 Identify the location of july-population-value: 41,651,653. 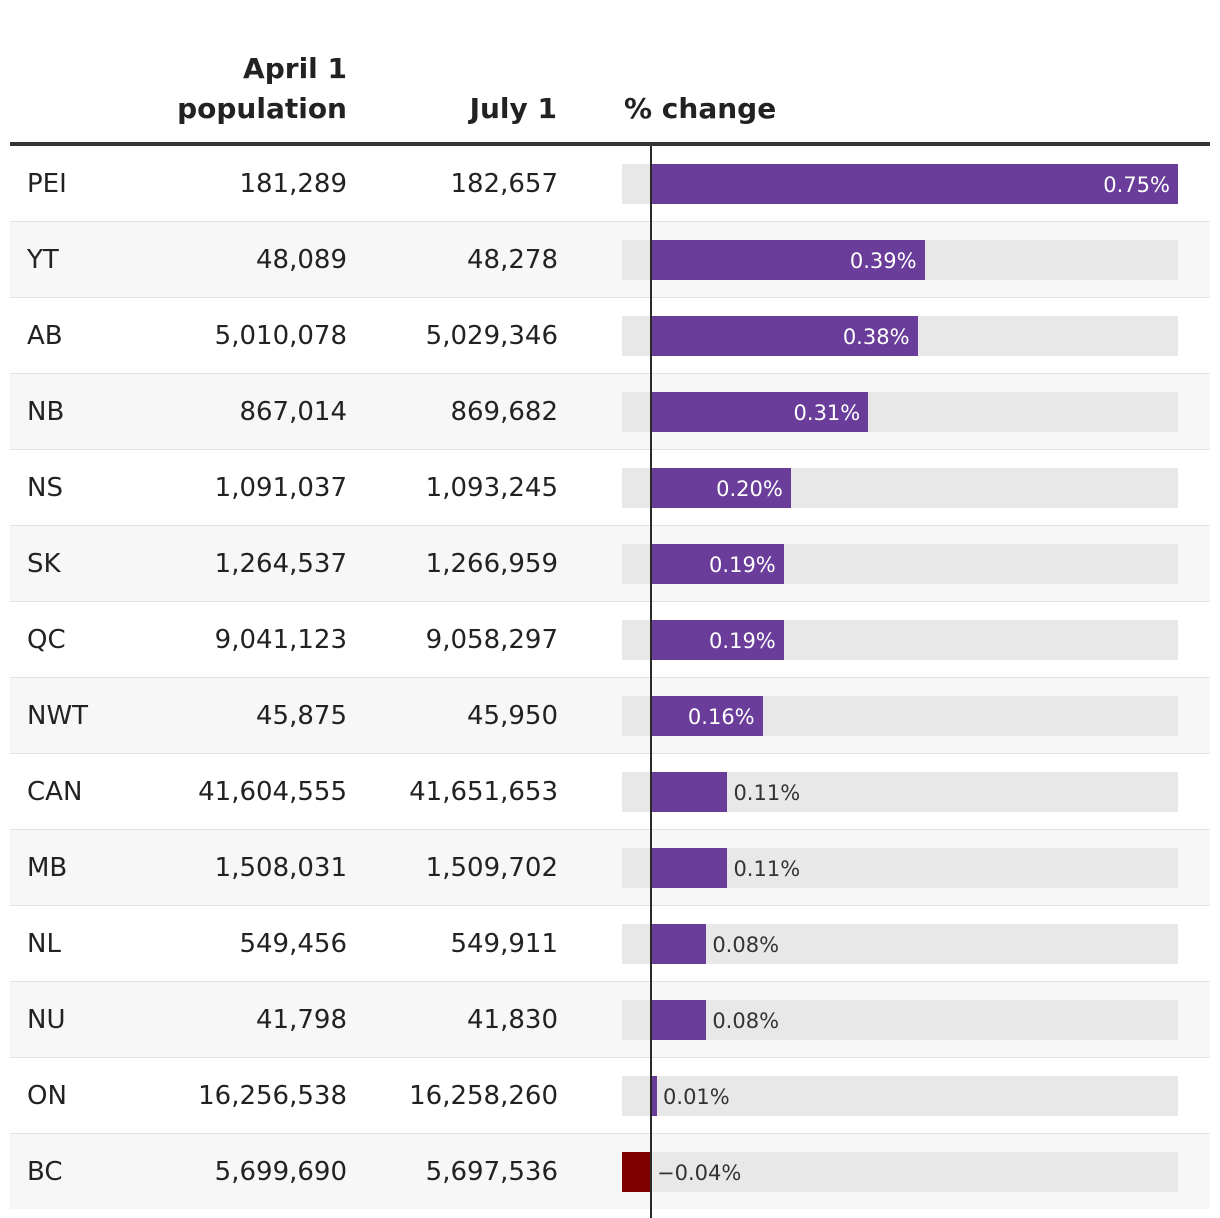
(483, 792).